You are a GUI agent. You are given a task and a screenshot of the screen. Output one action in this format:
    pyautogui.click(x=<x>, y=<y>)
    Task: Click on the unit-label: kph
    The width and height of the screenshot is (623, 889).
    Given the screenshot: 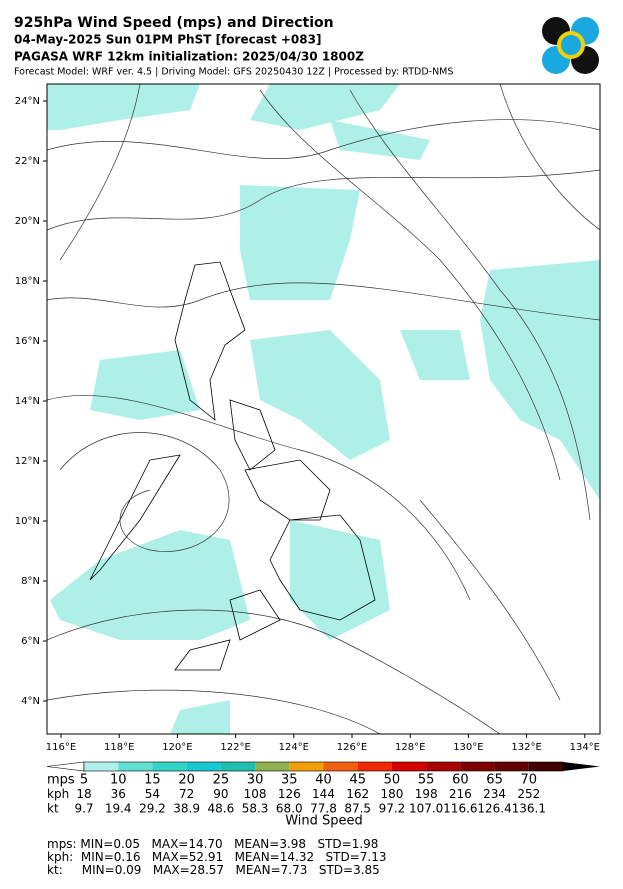 What is the action you would take?
    pyautogui.click(x=58, y=794)
    